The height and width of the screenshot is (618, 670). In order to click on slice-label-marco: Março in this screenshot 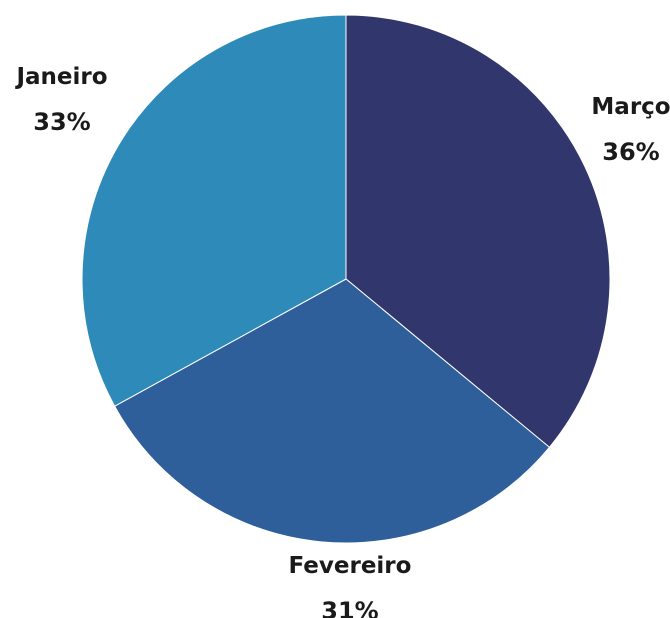, I will do `click(630, 107)`.